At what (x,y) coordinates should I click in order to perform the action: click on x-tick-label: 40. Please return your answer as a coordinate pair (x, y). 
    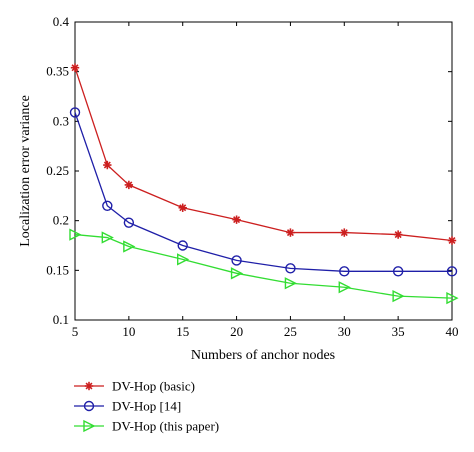
    Looking at the image, I should click on (452, 331).